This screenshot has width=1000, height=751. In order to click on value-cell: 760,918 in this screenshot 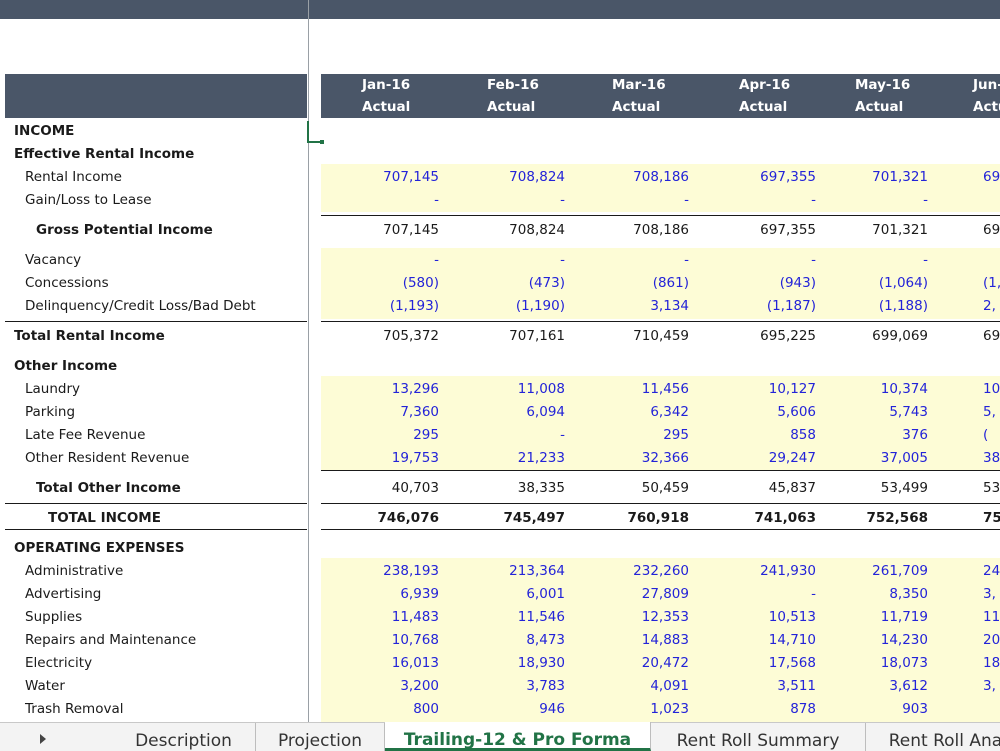, I will do `click(658, 518)`.